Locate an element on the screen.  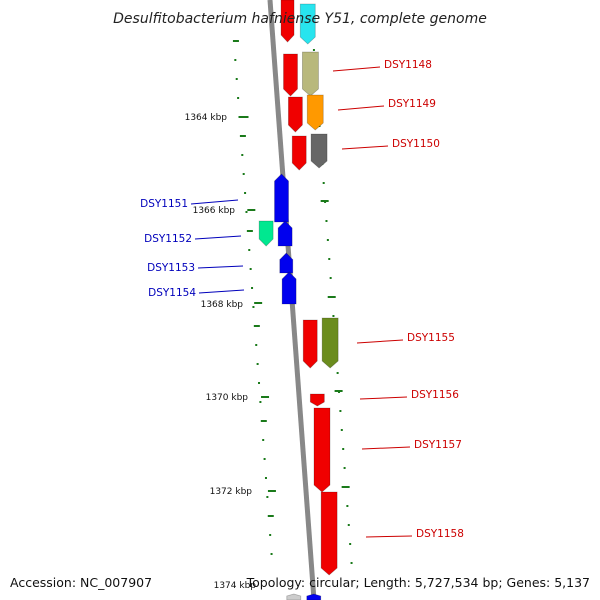
scale-label-1372: 1372 kbp is located at coordinates (231, 492).